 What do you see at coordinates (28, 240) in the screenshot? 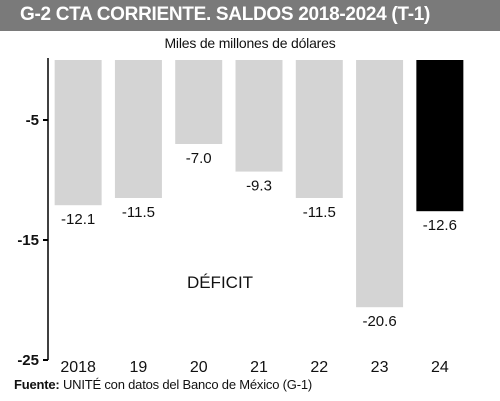
I see `y-tick-label-1: -15` at bounding box center [28, 240].